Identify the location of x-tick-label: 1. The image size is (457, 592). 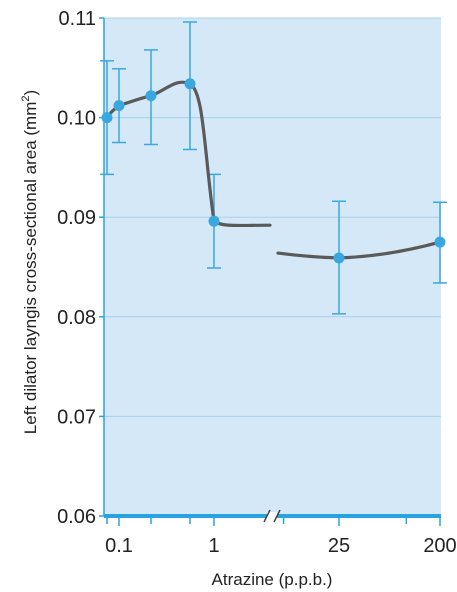
(213, 546).